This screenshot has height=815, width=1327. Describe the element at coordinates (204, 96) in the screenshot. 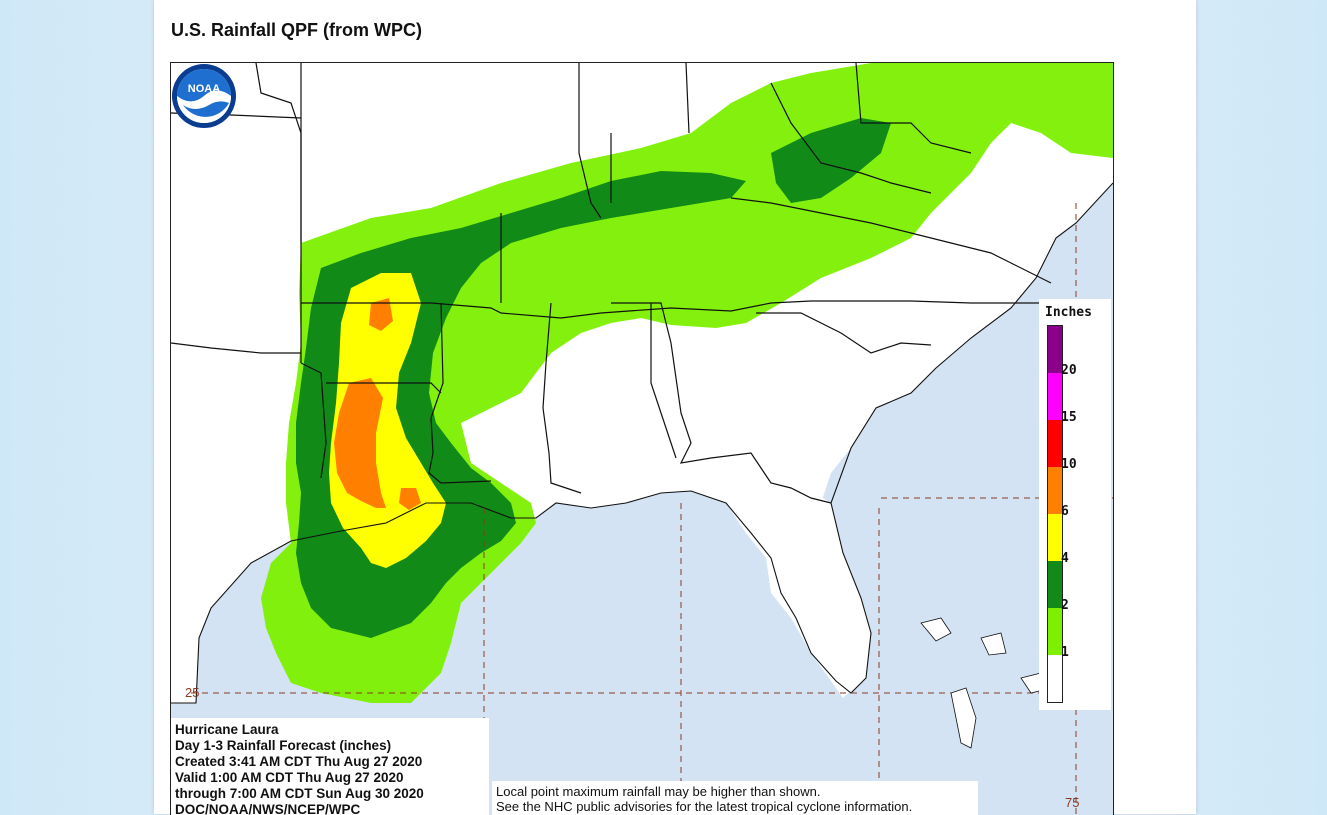

I see `noaa-logo: NOAA` at that location.